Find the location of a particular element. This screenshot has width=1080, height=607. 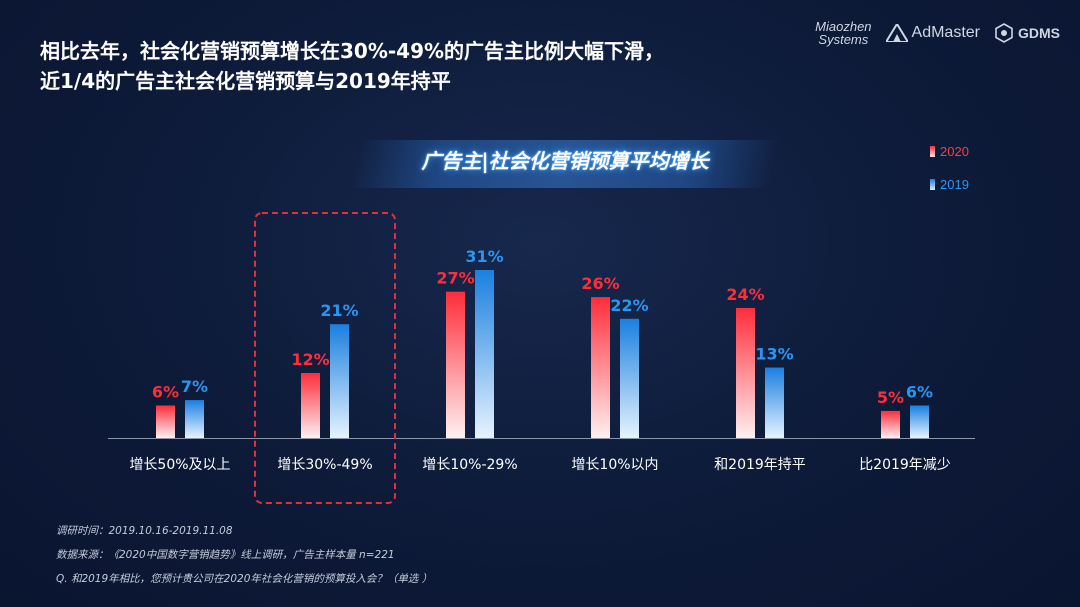

legend-item-2019: 2019 is located at coordinates (949, 184).